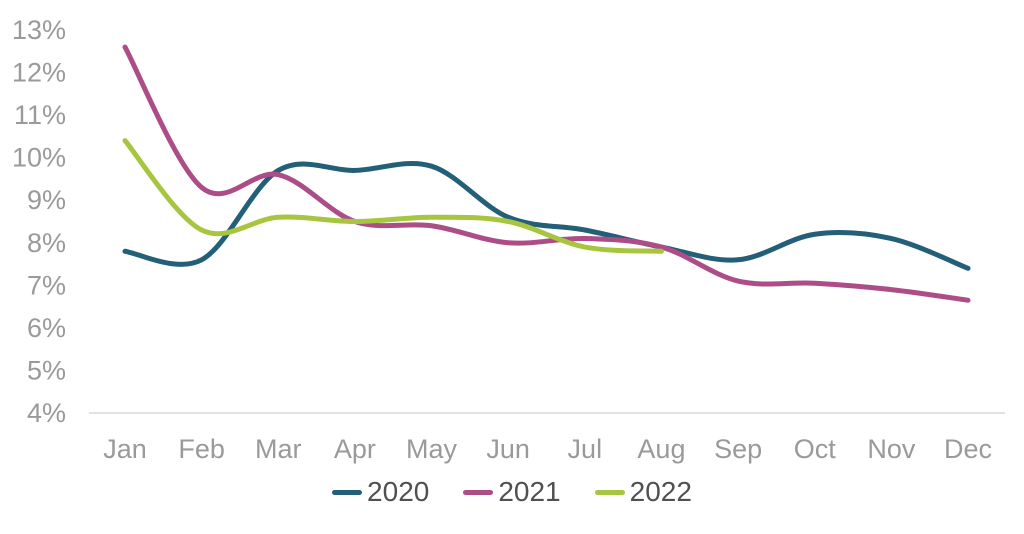 This screenshot has width=1024, height=534. I want to click on y-axis-tick-label: 12%, so click(39, 73).